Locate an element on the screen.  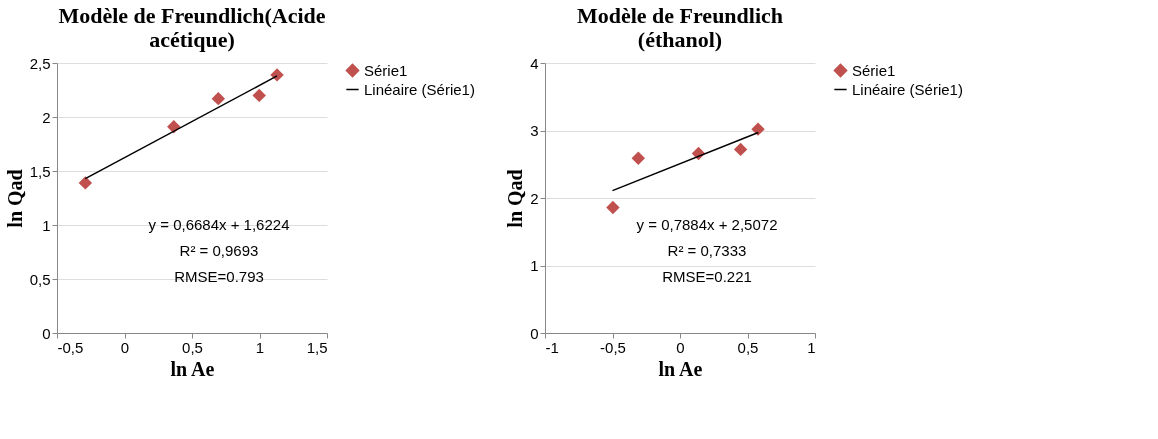
annotation: RMSE=0.221 is located at coordinates (707, 276).